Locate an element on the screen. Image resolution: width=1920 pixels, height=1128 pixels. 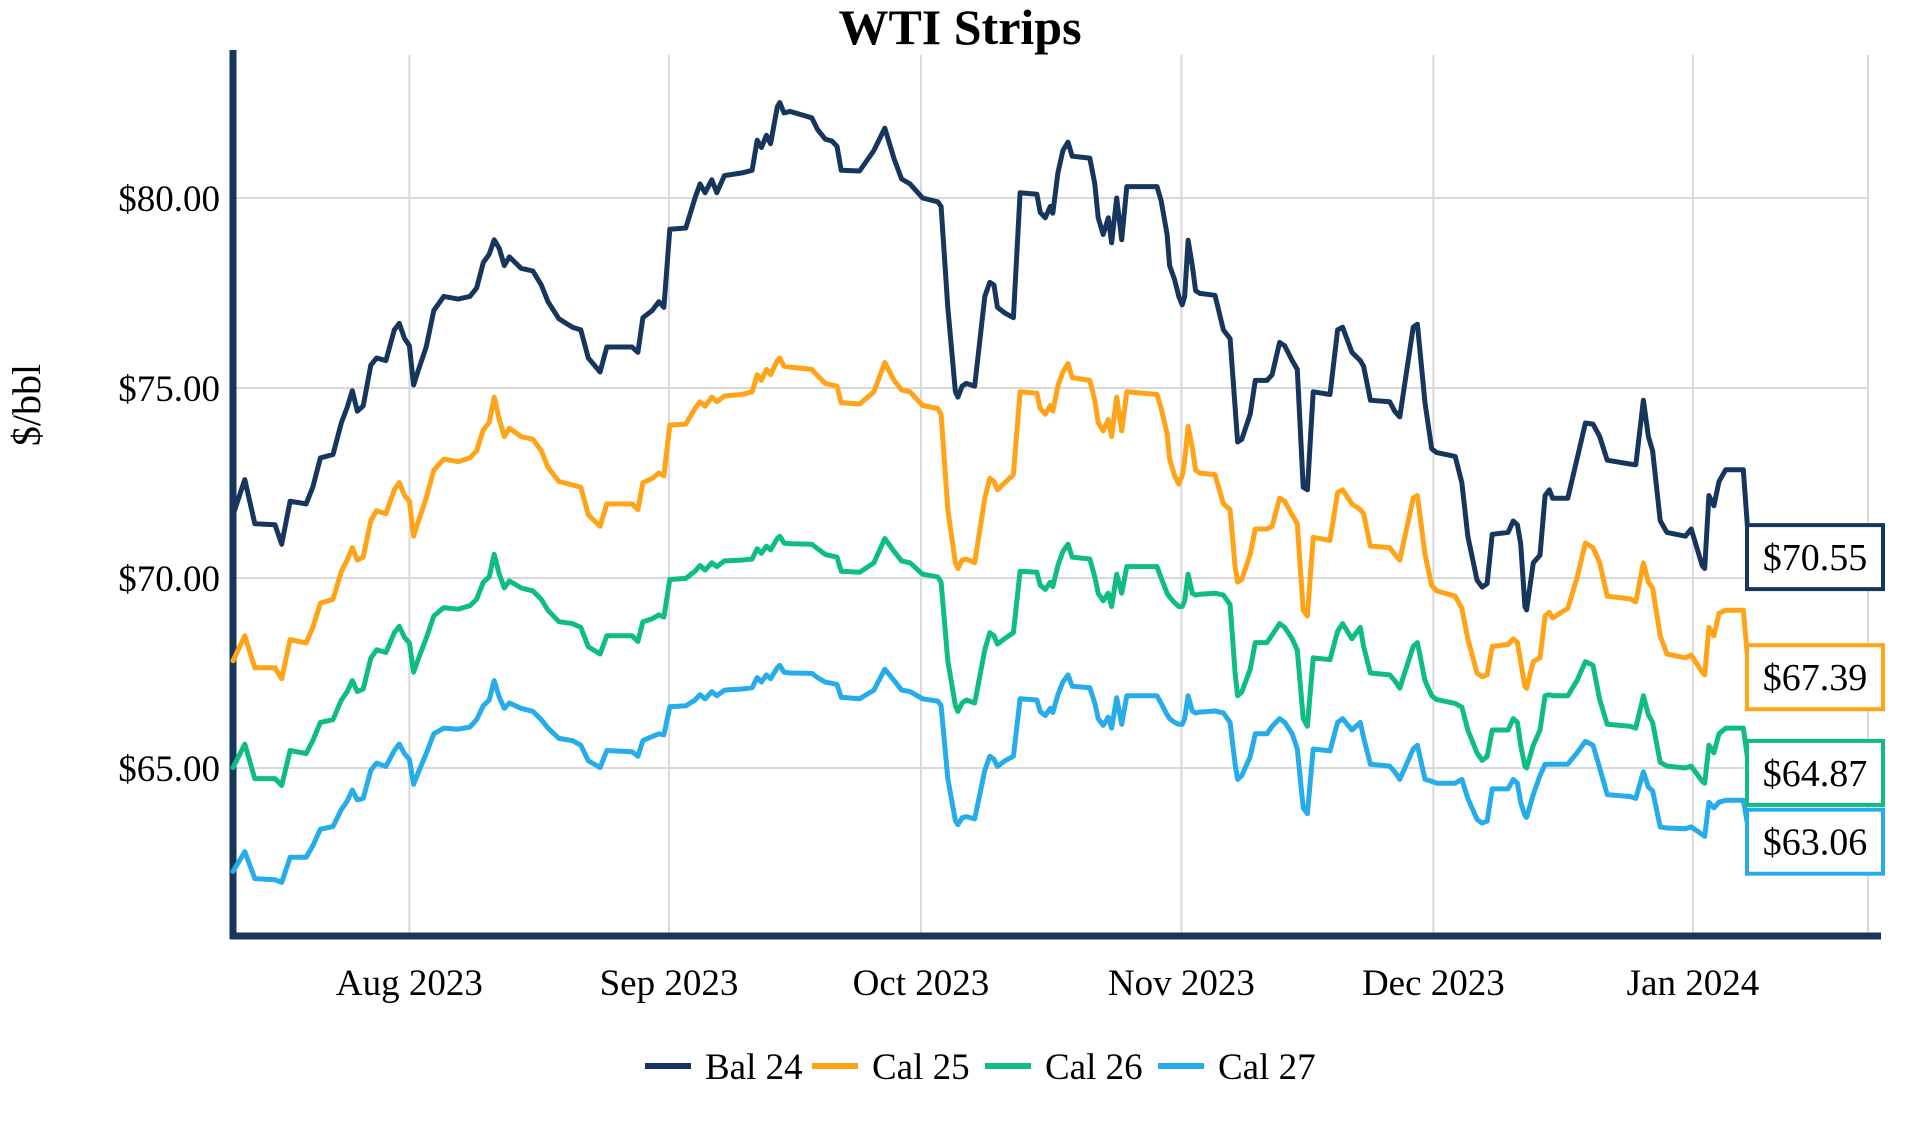
y-axis-title: $/bbl is located at coordinates (26, 405).